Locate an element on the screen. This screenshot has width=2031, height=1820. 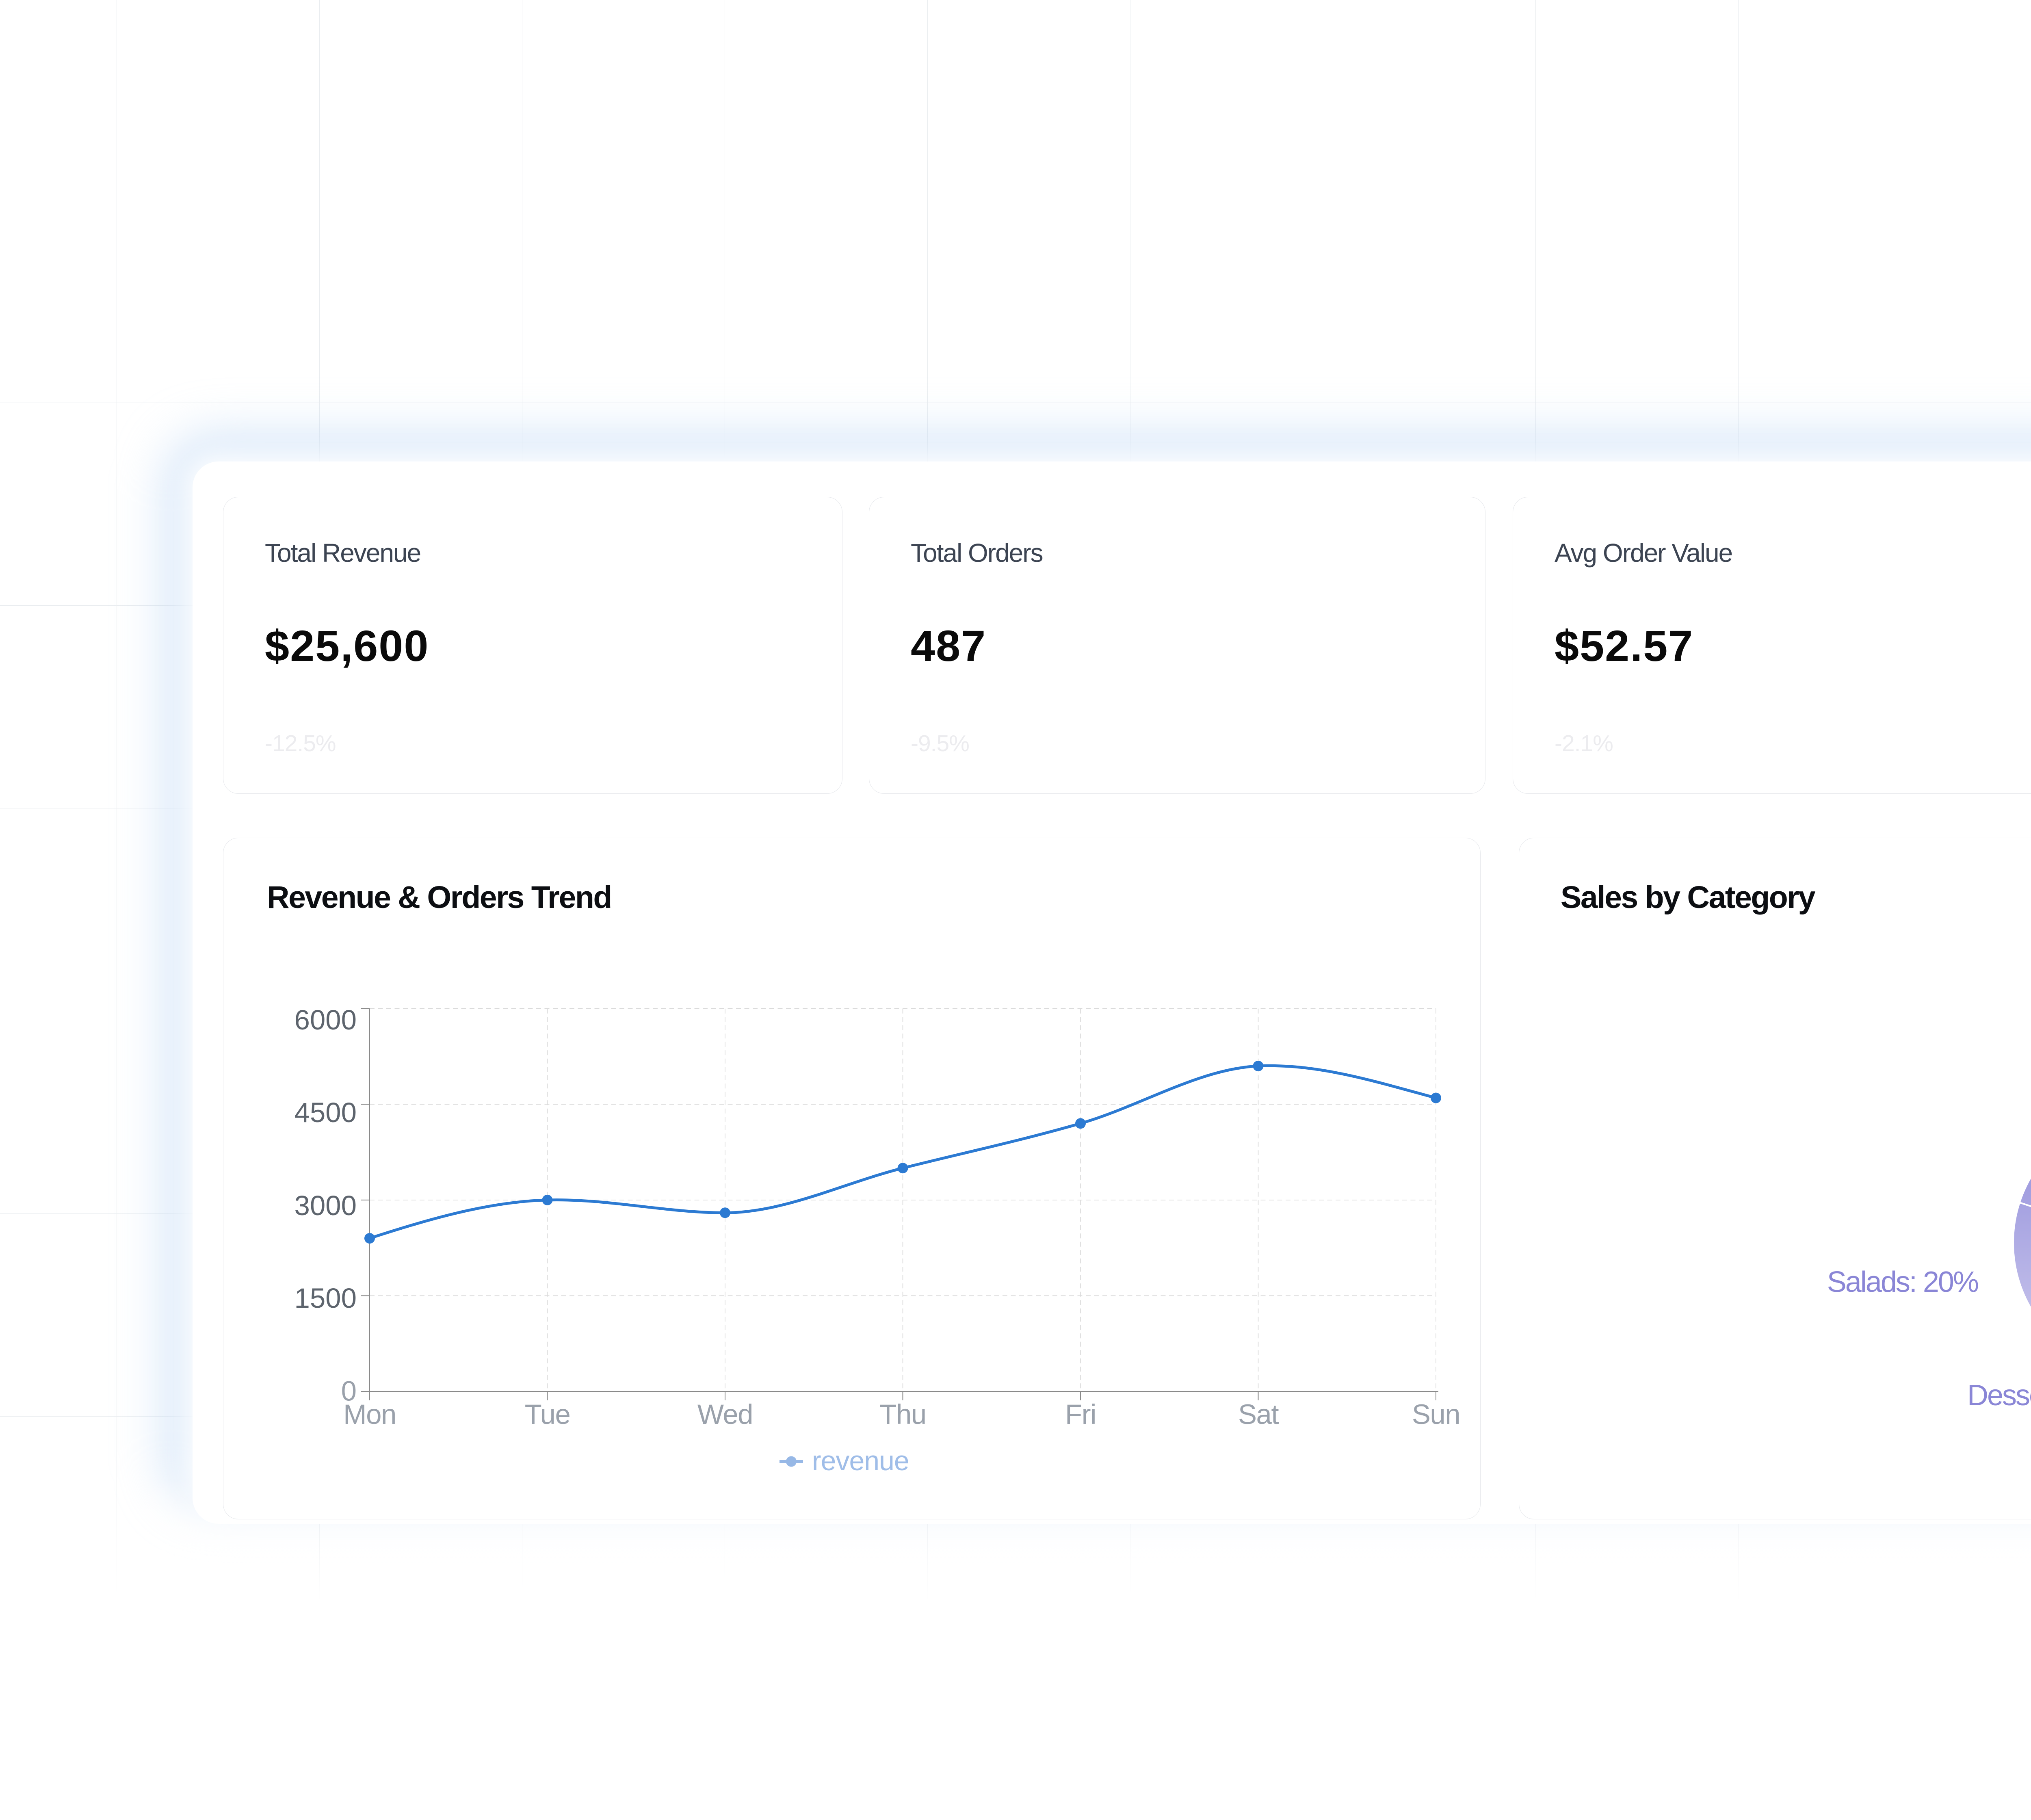
svg-text: Tue is located at coordinates (547, 1415).